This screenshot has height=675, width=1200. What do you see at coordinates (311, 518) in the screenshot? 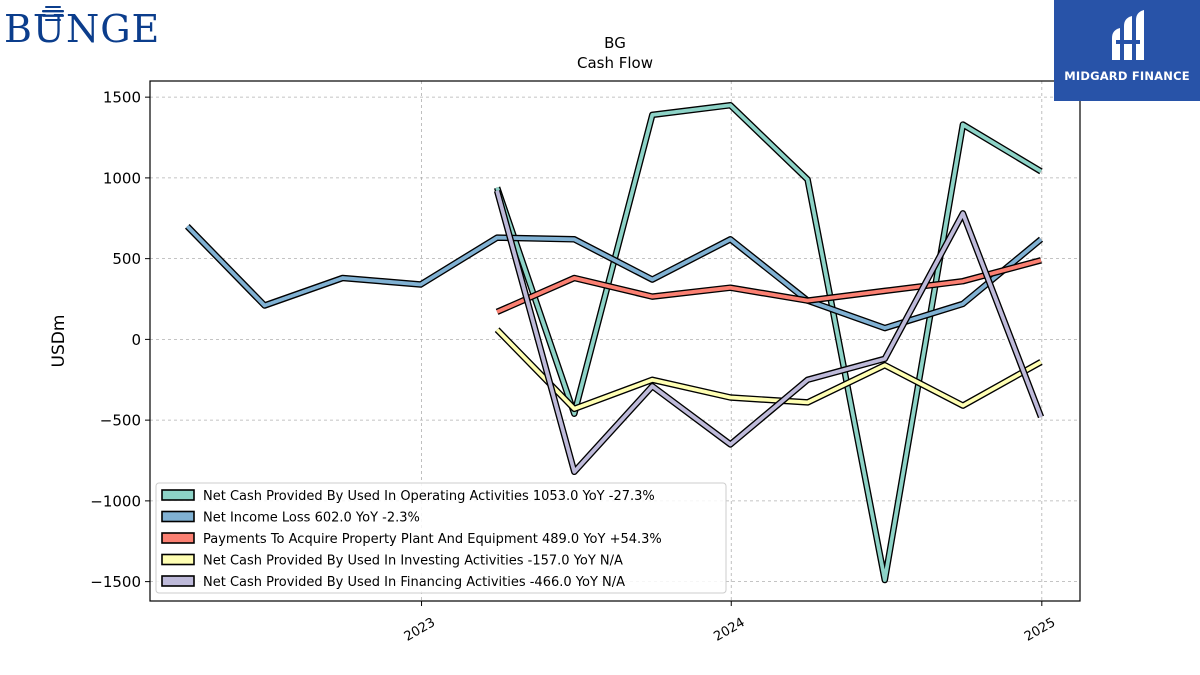
I see `legend-label: Net Income Loss 602.0 YoY -2.3%` at bounding box center [311, 518].